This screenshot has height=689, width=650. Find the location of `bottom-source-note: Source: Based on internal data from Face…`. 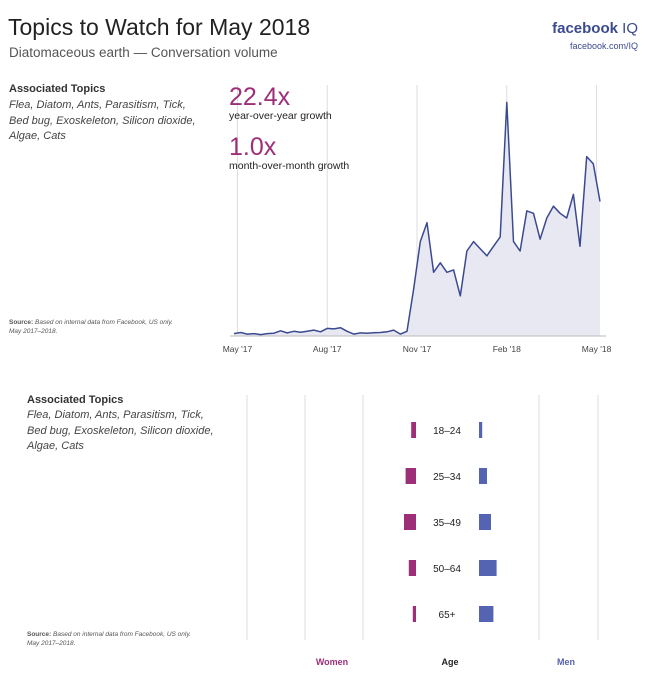

bottom-source-note: Source: Based on internal data from Face… is located at coordinates (109, 639).